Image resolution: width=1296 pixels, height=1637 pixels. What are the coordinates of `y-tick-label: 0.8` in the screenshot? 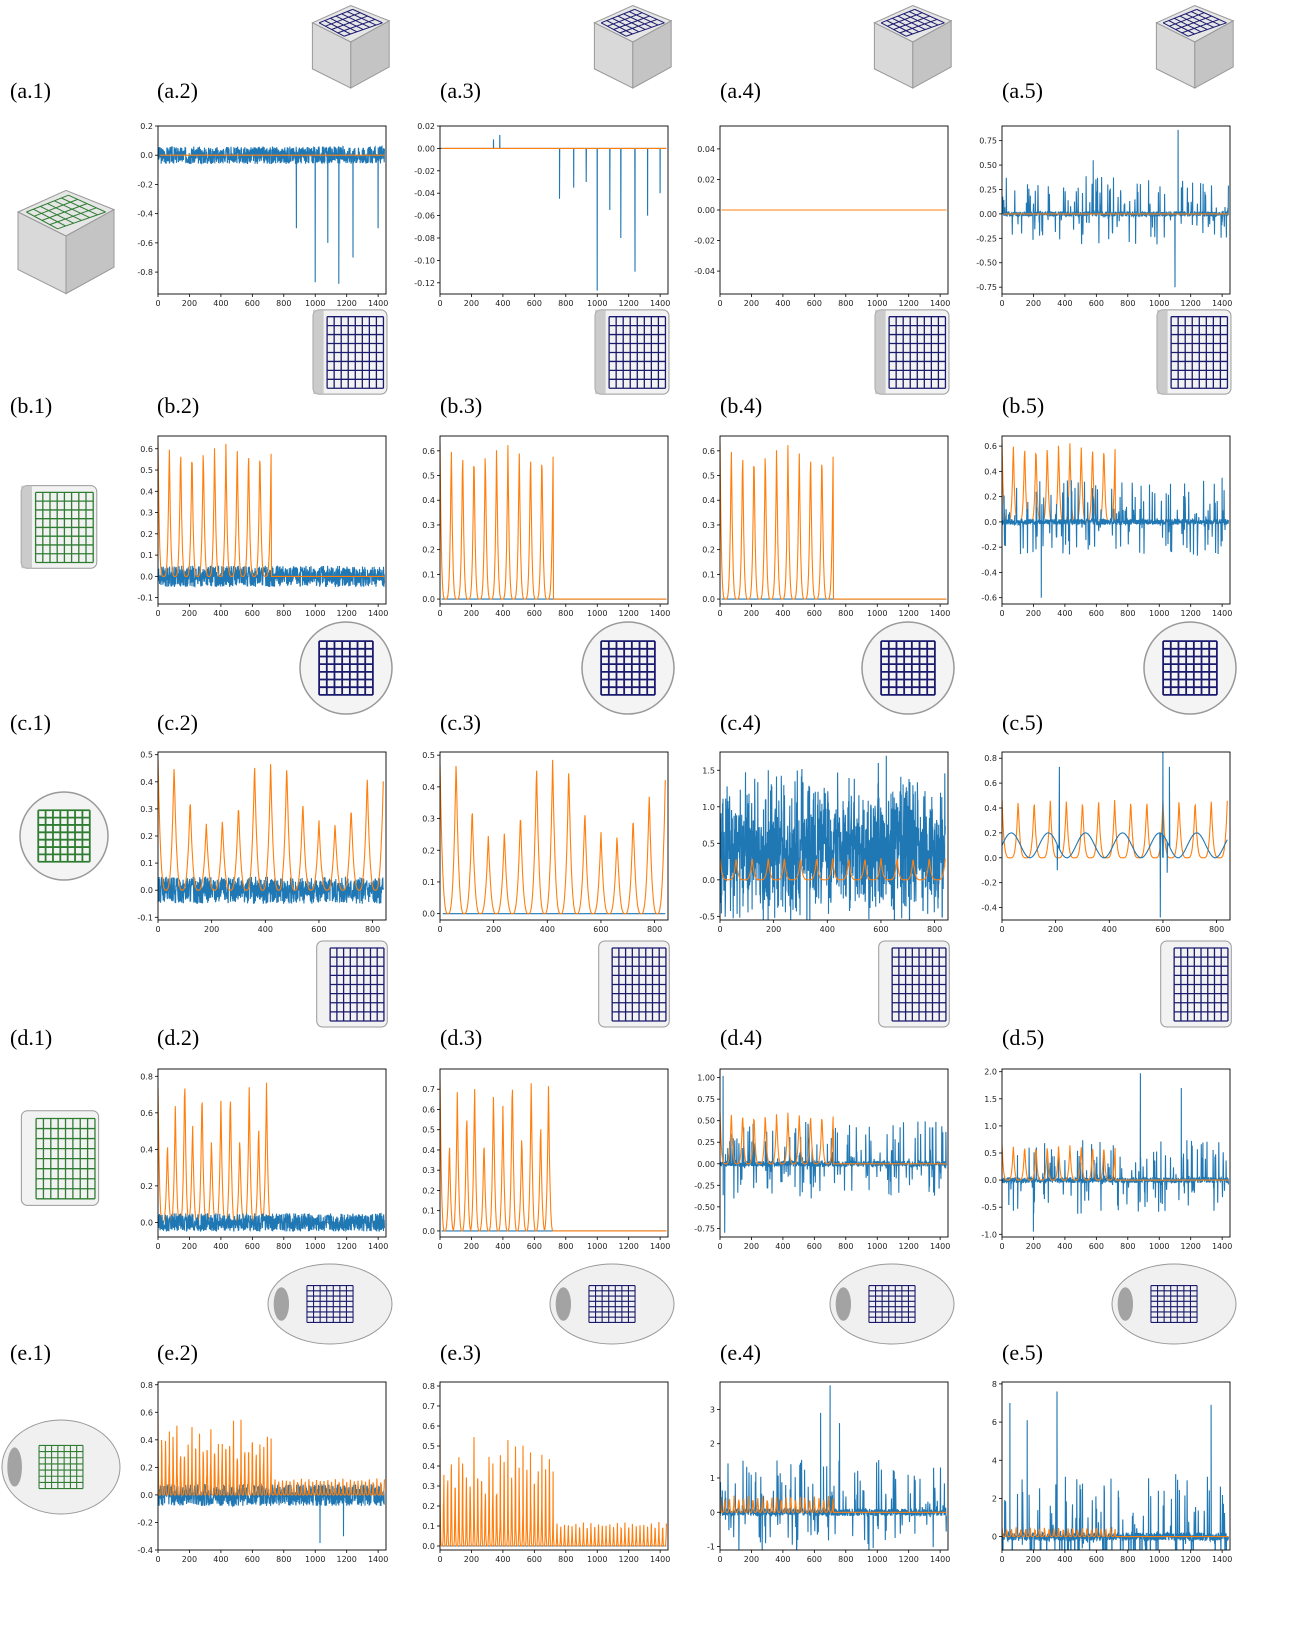 It's located at (146, 1385).